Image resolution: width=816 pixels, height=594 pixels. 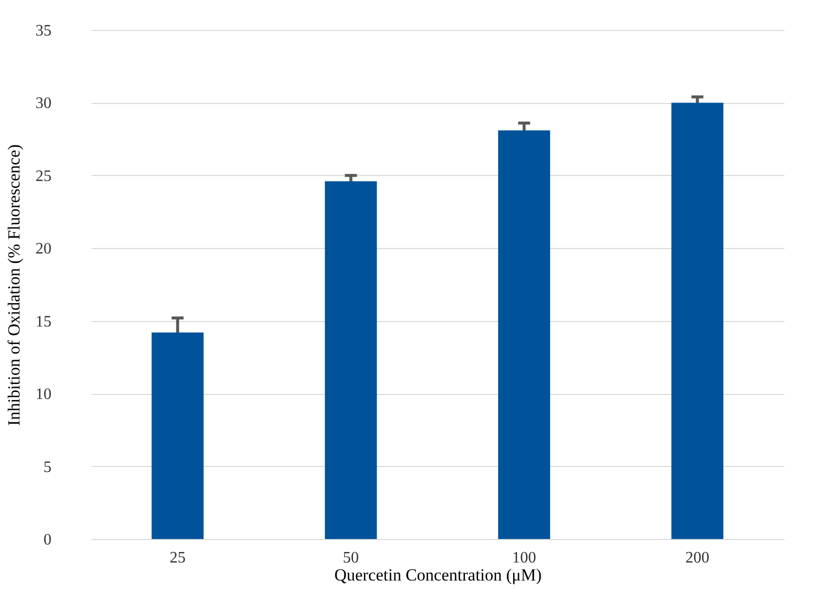 What do you see at coordinates (44, 321) in the screenshot?
I see `y-tick-label: 15` at bounding box center [44, 321].